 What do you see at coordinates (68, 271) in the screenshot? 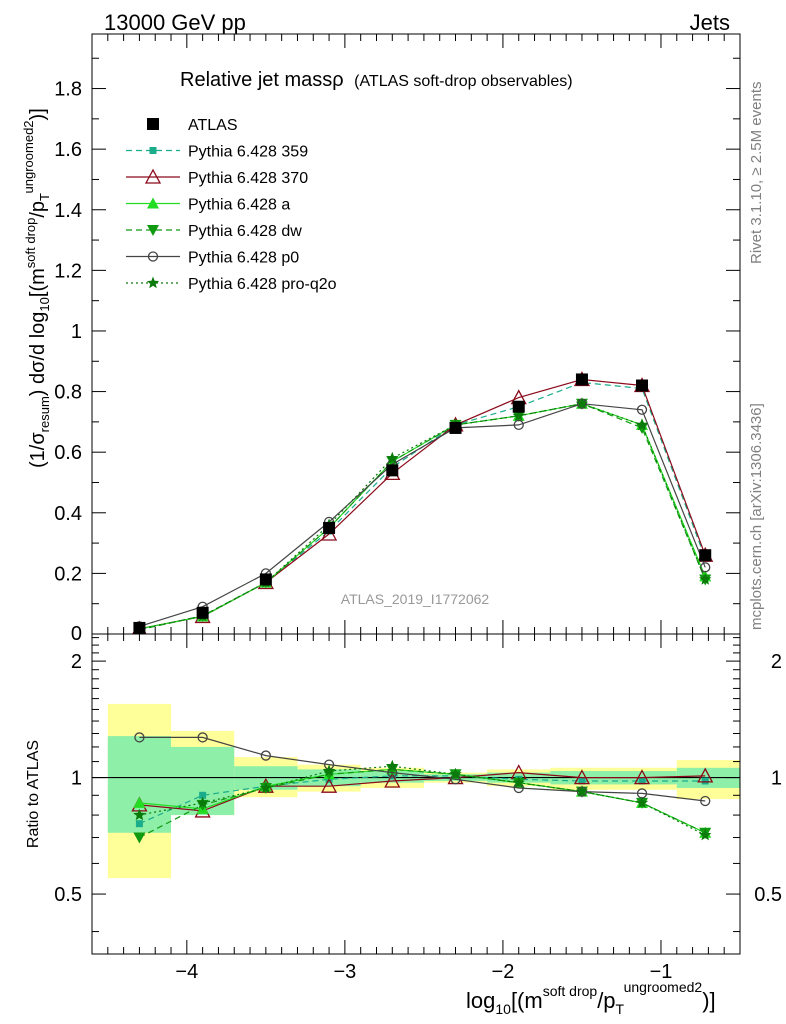
I see `main-y-tick-label: 1.2` at bounding box center [68, 271].